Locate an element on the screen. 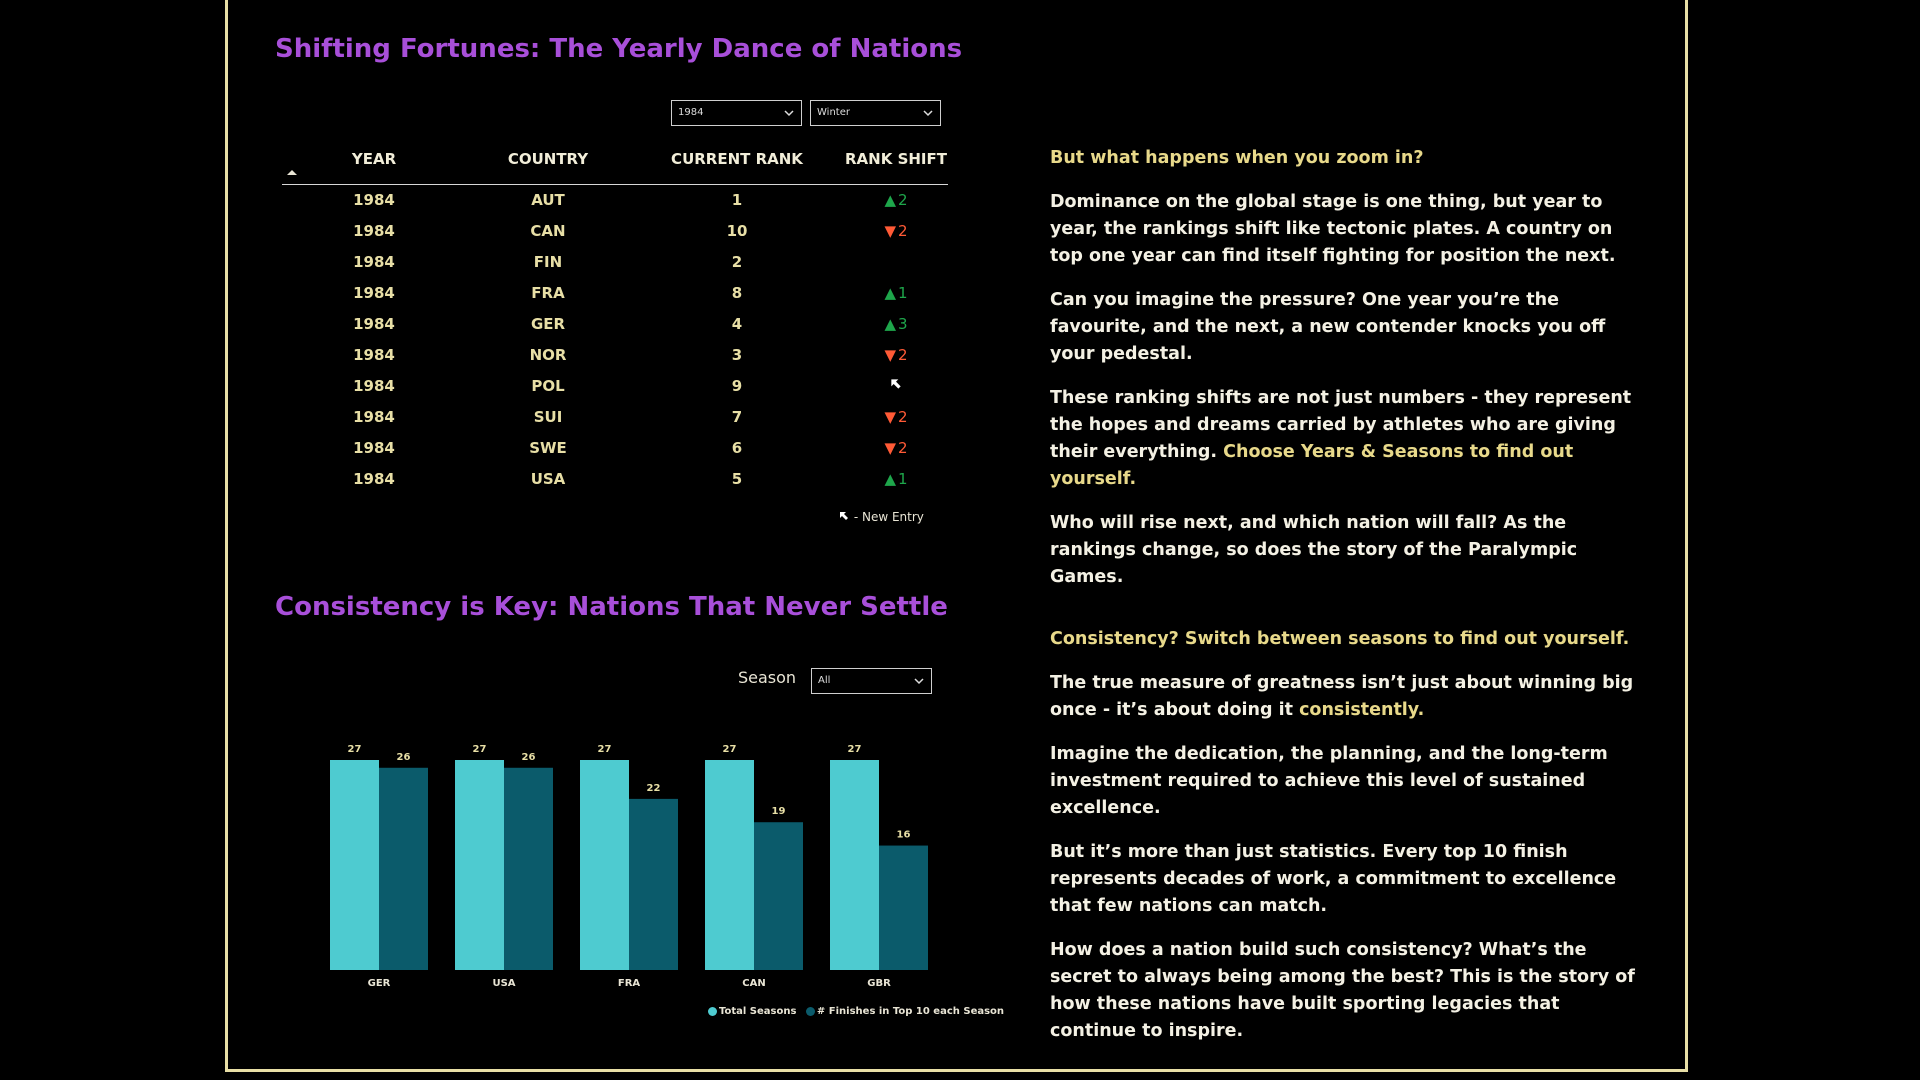 This screenshot has height=1080, width=1920. column-header-current-rank: CURRENT RANK is located at coordinates (737, 159).